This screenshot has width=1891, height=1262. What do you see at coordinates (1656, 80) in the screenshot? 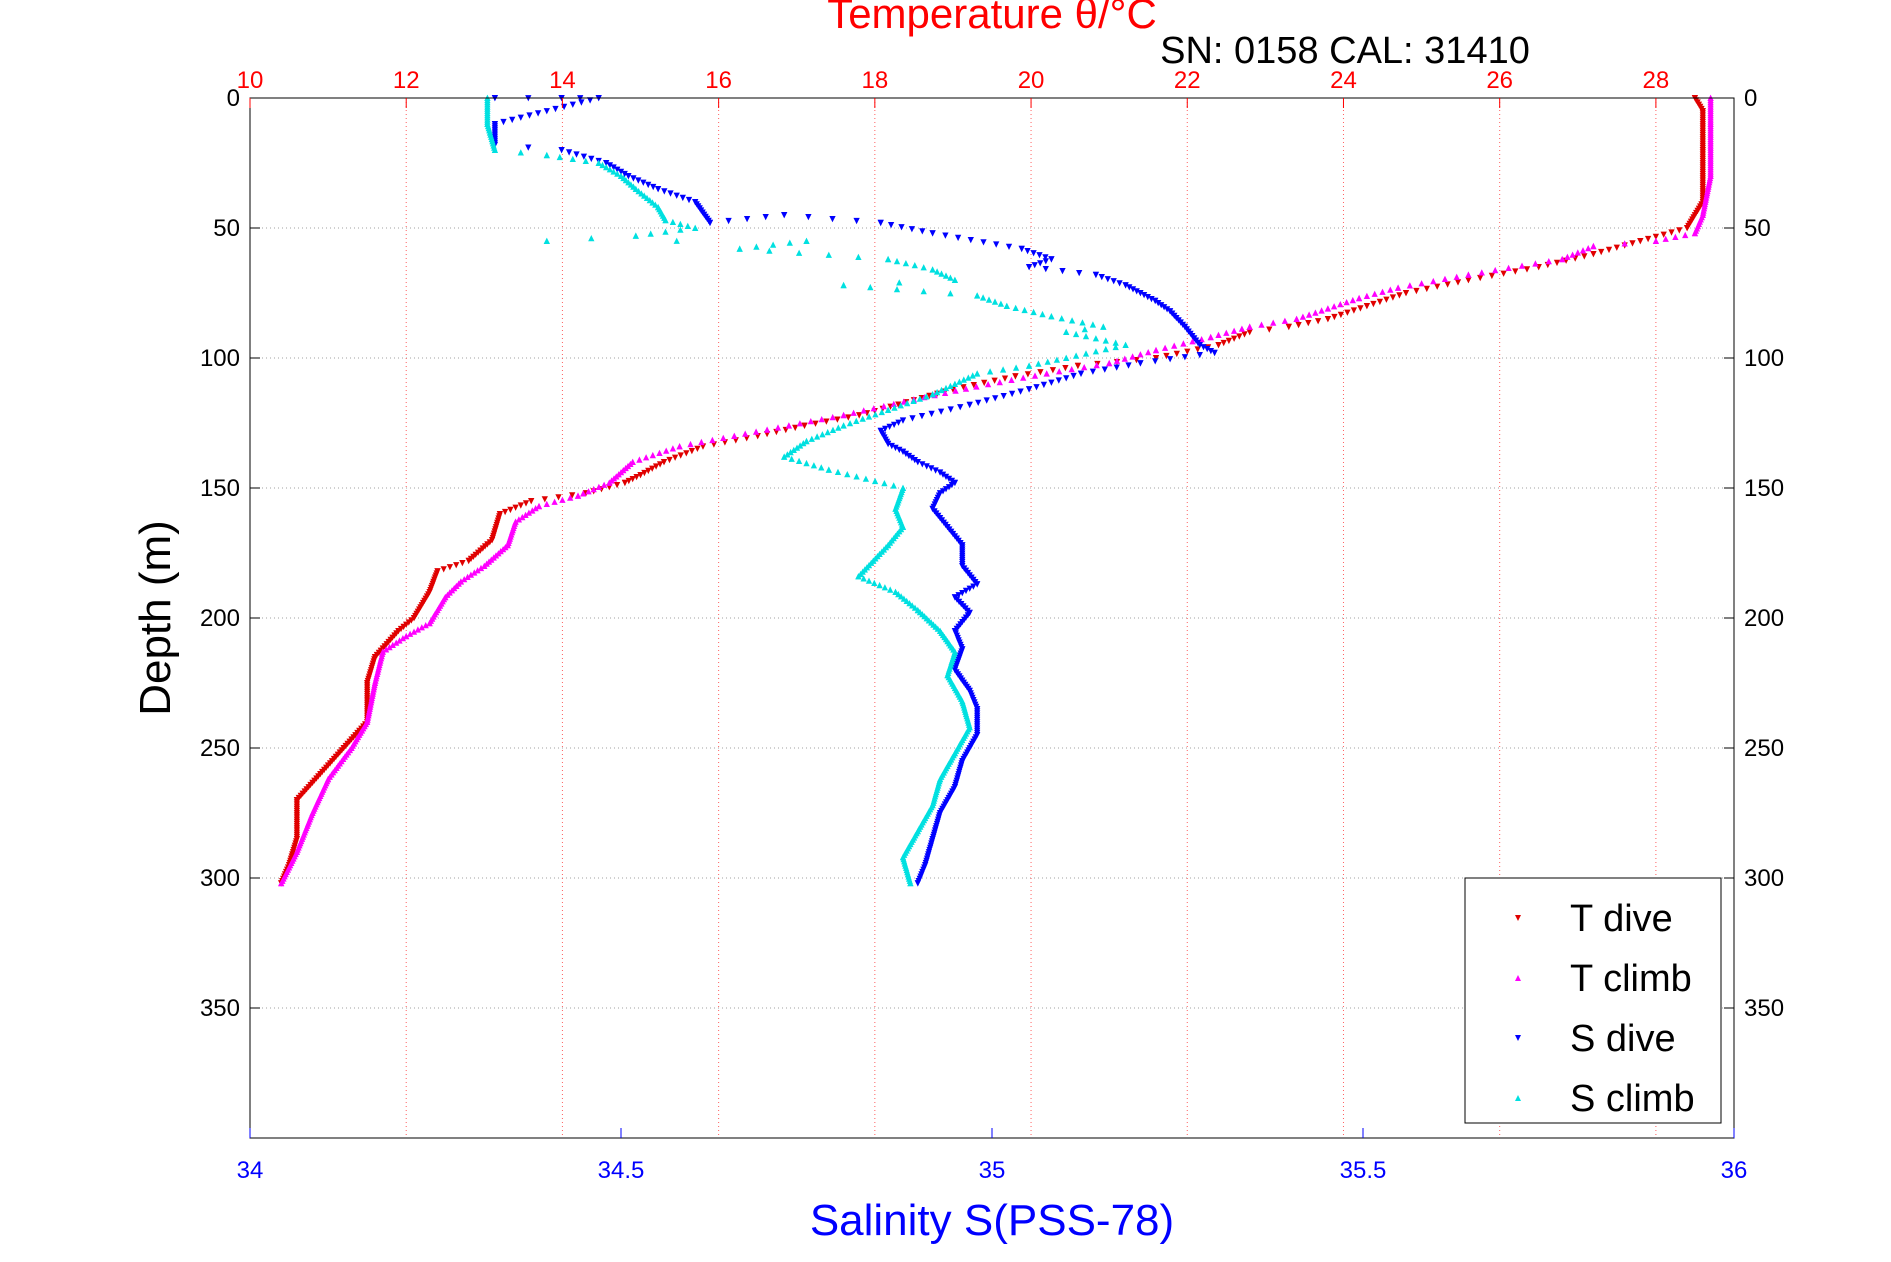
I see `top-tick-label: 28` at bounding box center [1656, 80].